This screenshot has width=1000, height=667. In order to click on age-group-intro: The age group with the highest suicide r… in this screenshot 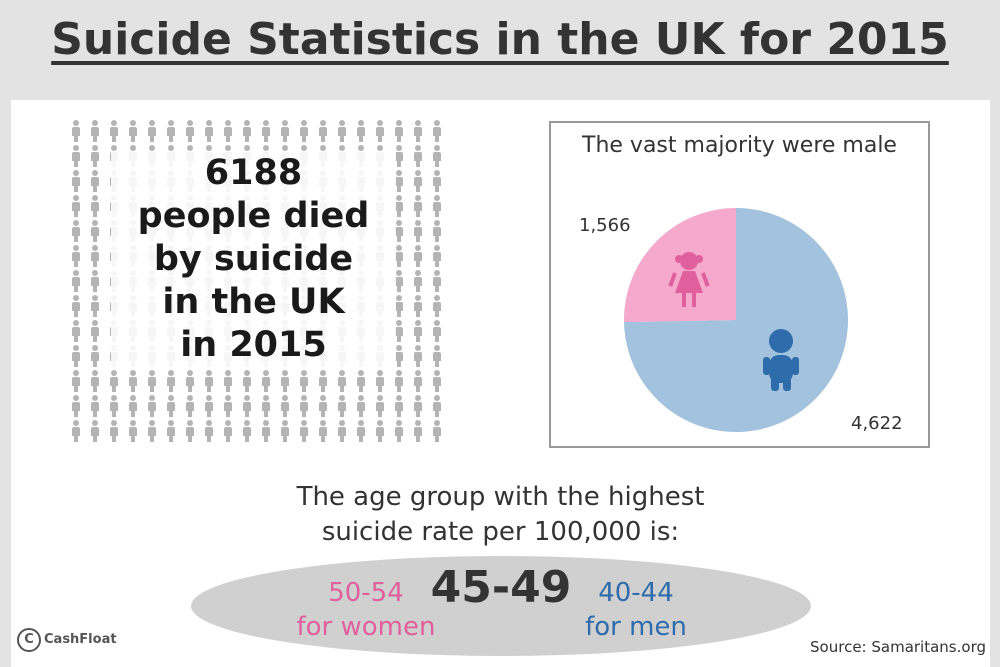, I will do `click(500, 515)`.